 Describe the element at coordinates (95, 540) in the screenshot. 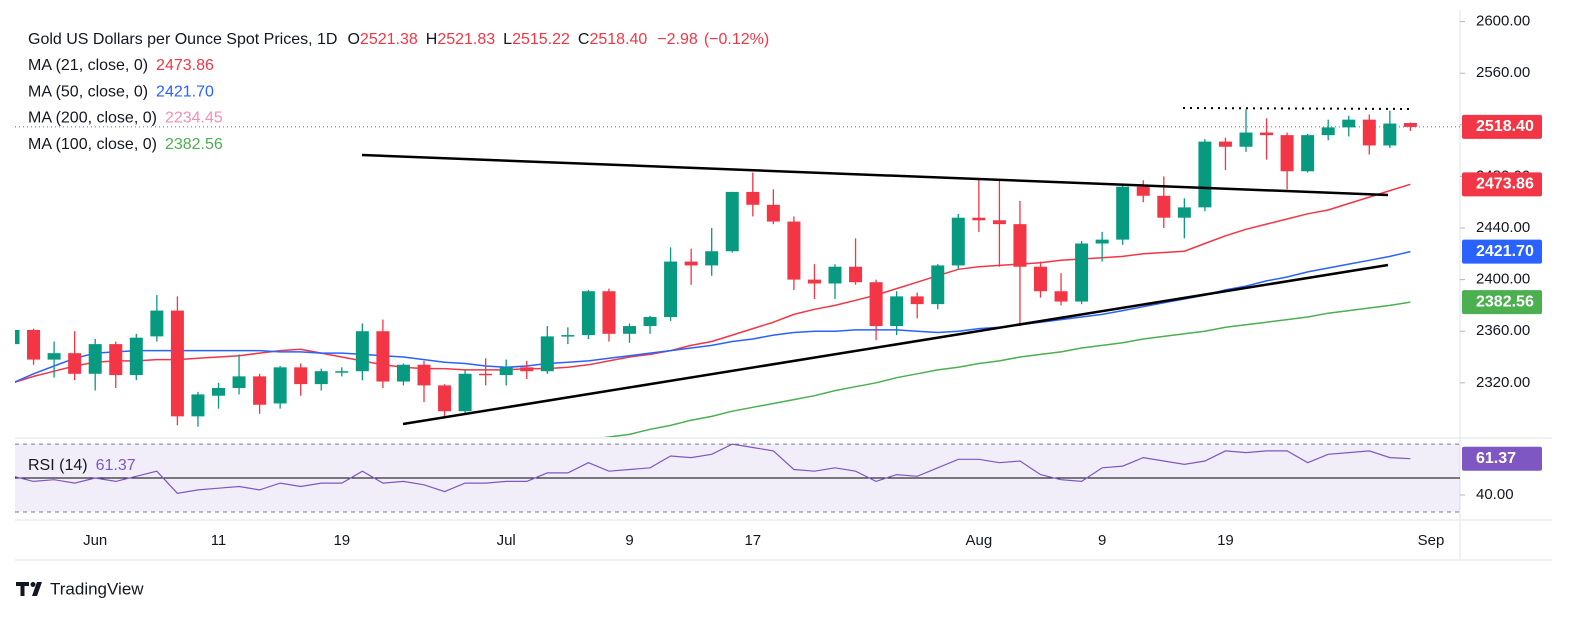

I see `x-tick-label: Jun` at that location.